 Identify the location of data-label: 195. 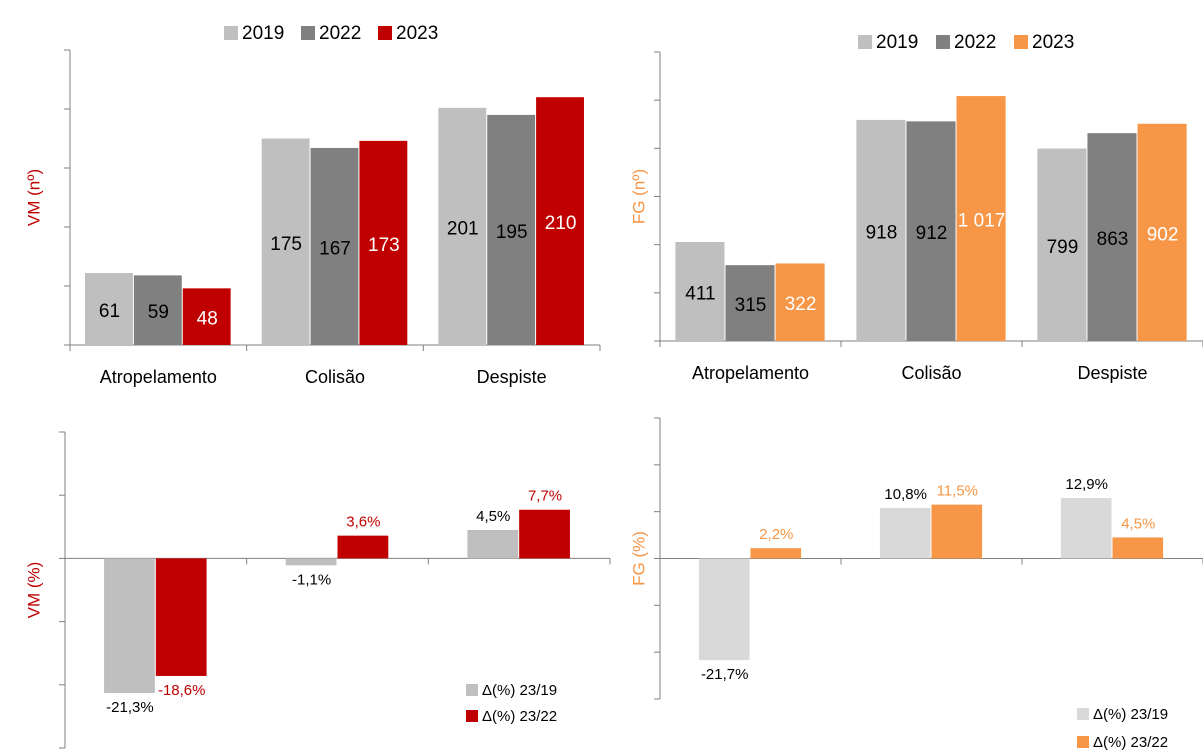
(512, 232).